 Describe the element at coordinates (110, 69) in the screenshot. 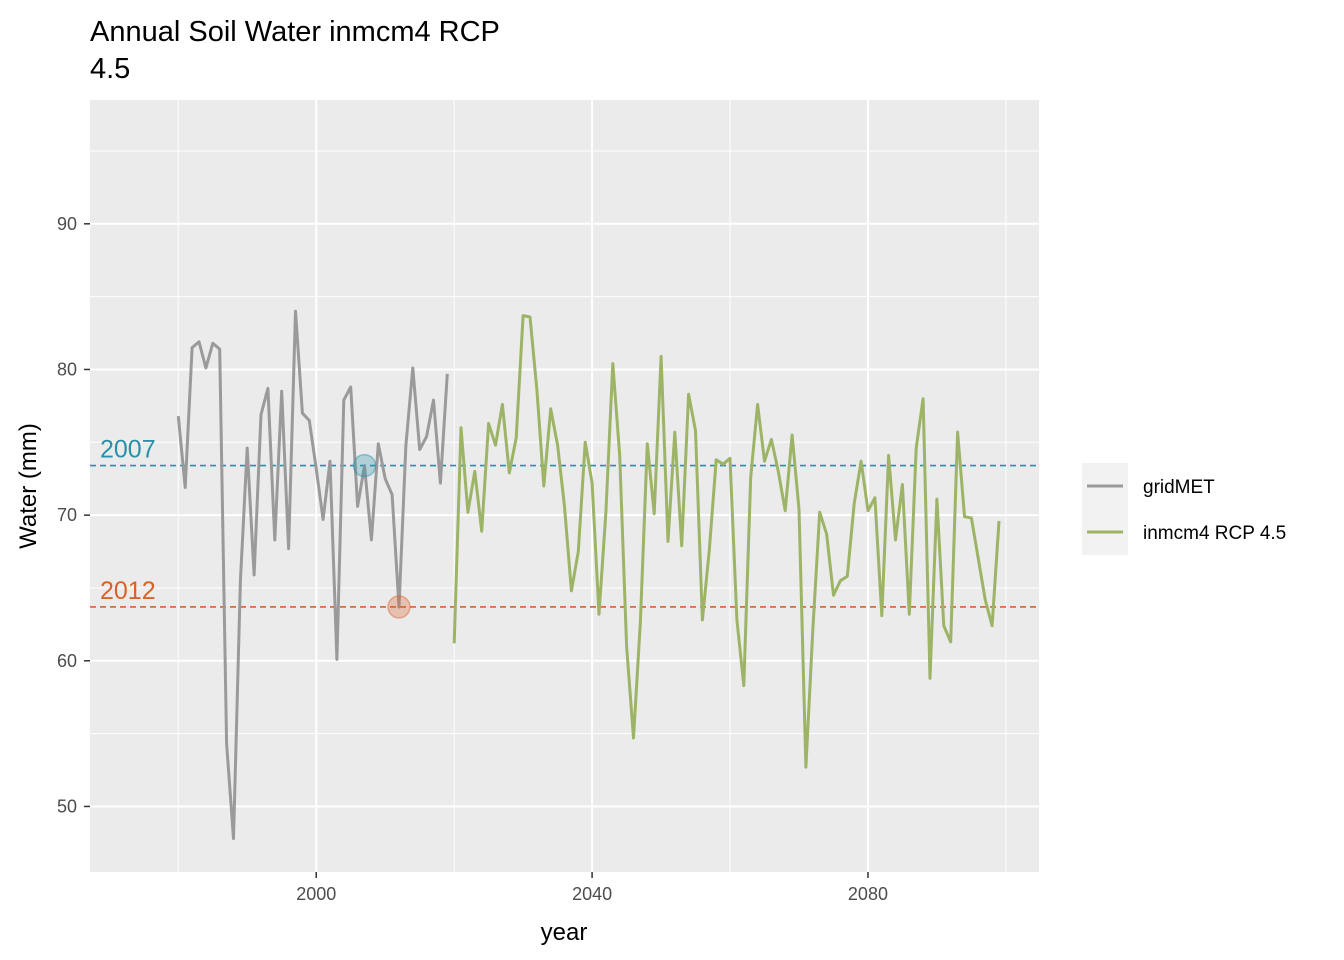

I see `chart-title-line-2: 4.5` at that location.